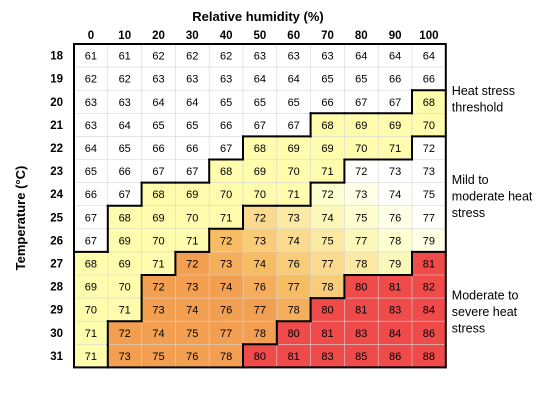  What do you see at coordinates (56, 241) in the screenshot?
I see `y-tick-label: 26` at bounding box center [56, 241].